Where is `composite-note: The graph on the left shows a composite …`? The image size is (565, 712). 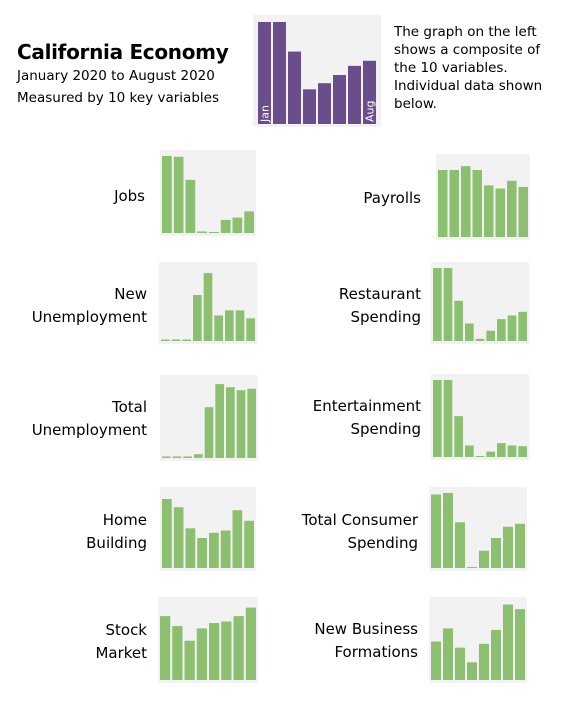
composite-note: The graph on the left shows a composite … is located at coordinates (468, 68).